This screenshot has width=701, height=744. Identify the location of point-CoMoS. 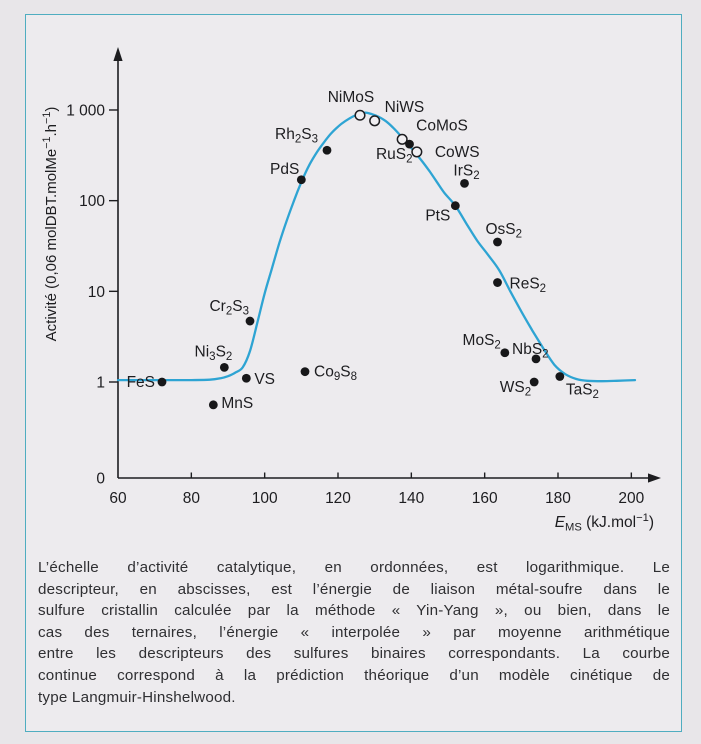
(402, 139).